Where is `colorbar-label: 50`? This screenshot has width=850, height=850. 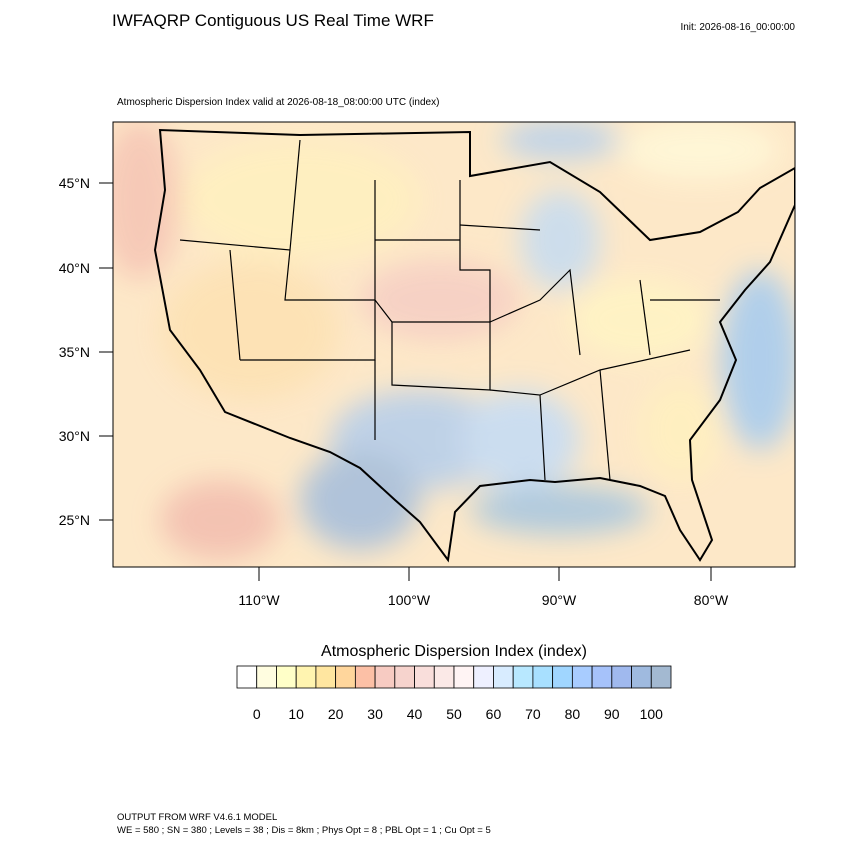 colorbar-label: 50 is located at coordinates (454, 714).